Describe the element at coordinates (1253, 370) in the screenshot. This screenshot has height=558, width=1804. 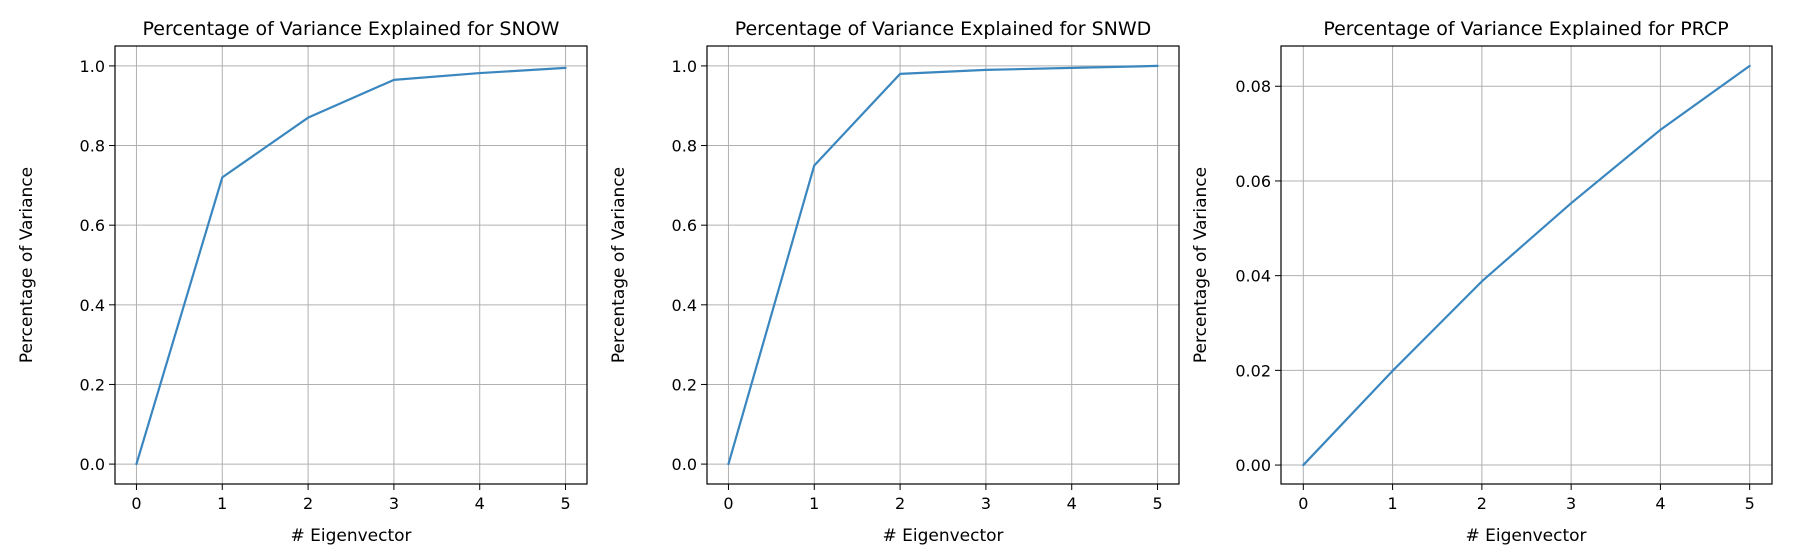
I see `y-tick-label: 0.02` at that location.